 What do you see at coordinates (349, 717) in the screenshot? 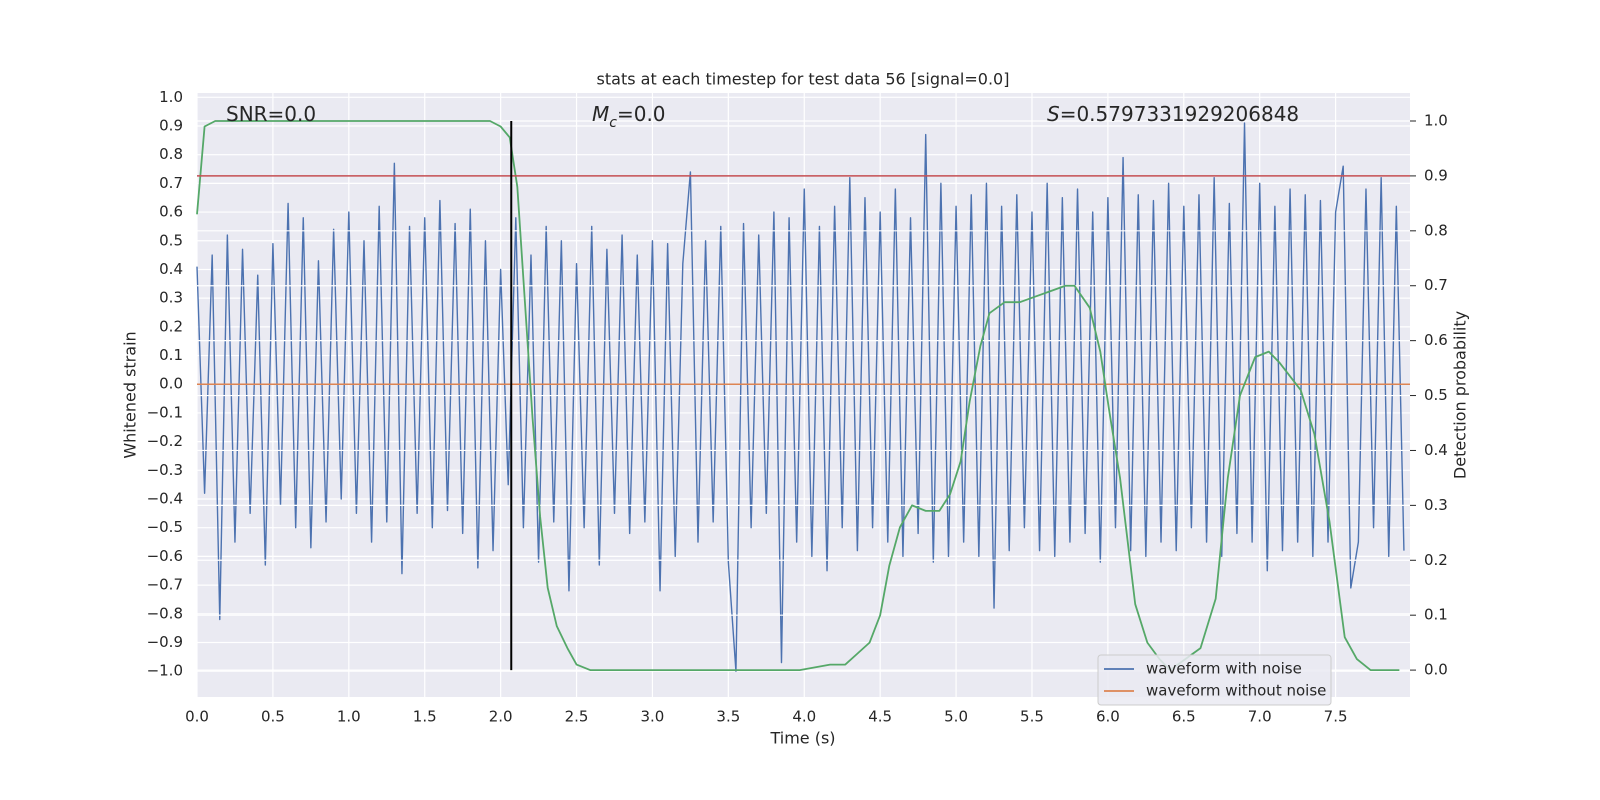
I see `x-tick-label: 1.0` at bounding box center [349, 717].